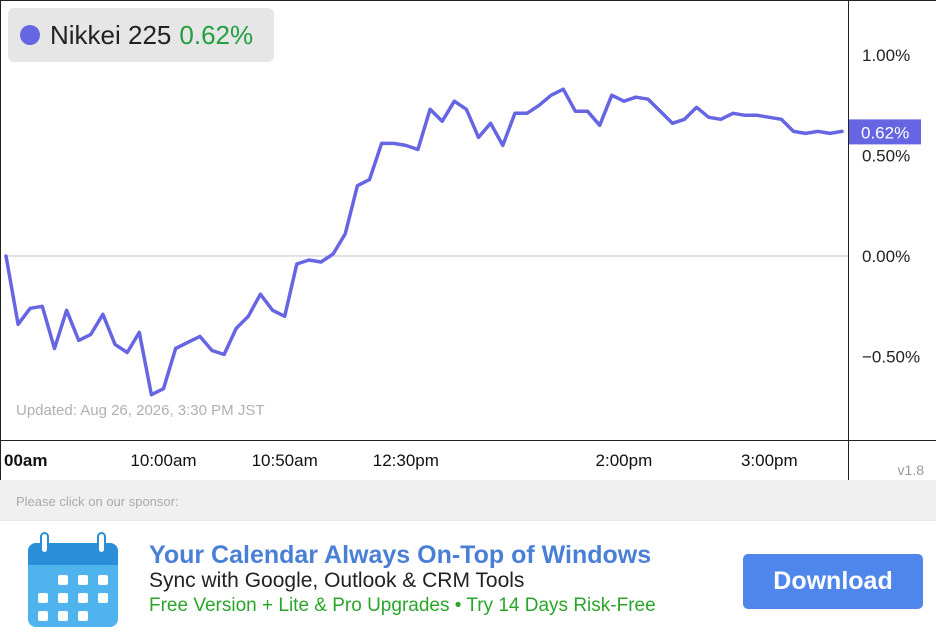  What do you see at coordinates (97, 501) in the screenshot?
I see `sponsor-label: Please click on our sponsor:` at bounding box center [97, 501].